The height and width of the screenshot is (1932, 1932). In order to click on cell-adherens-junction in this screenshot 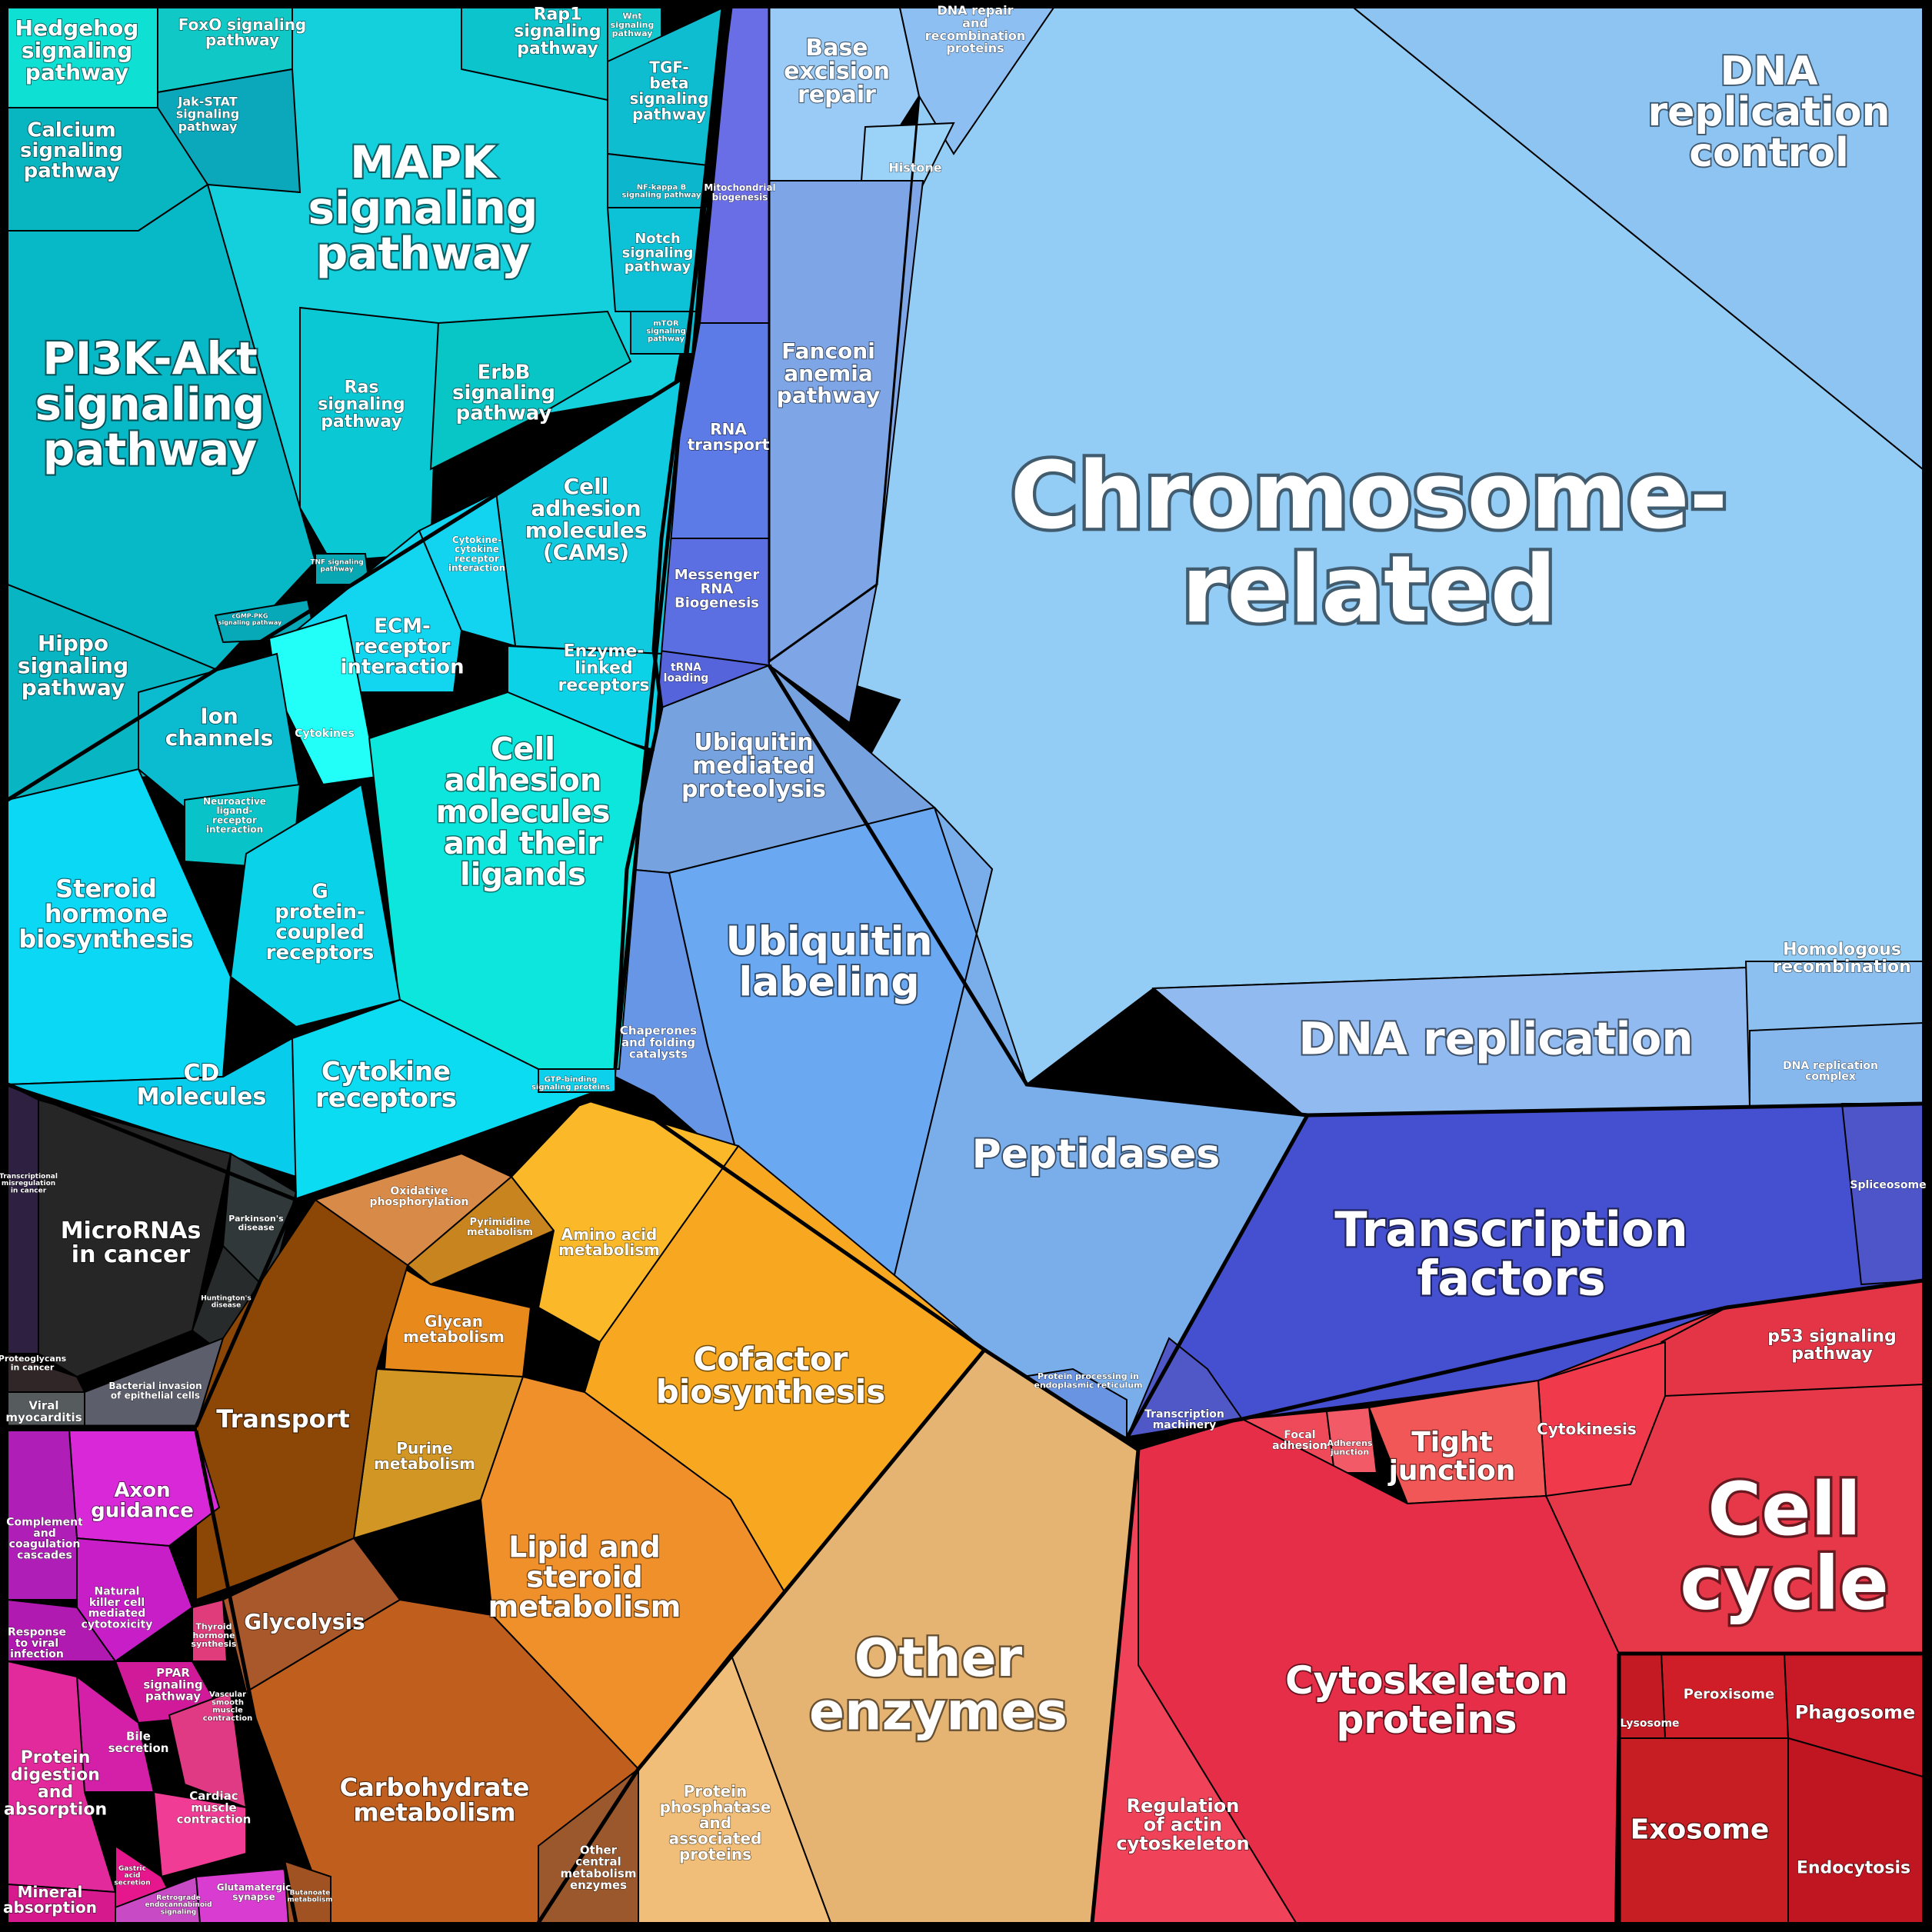, I will do `click(1351, 1440)`.